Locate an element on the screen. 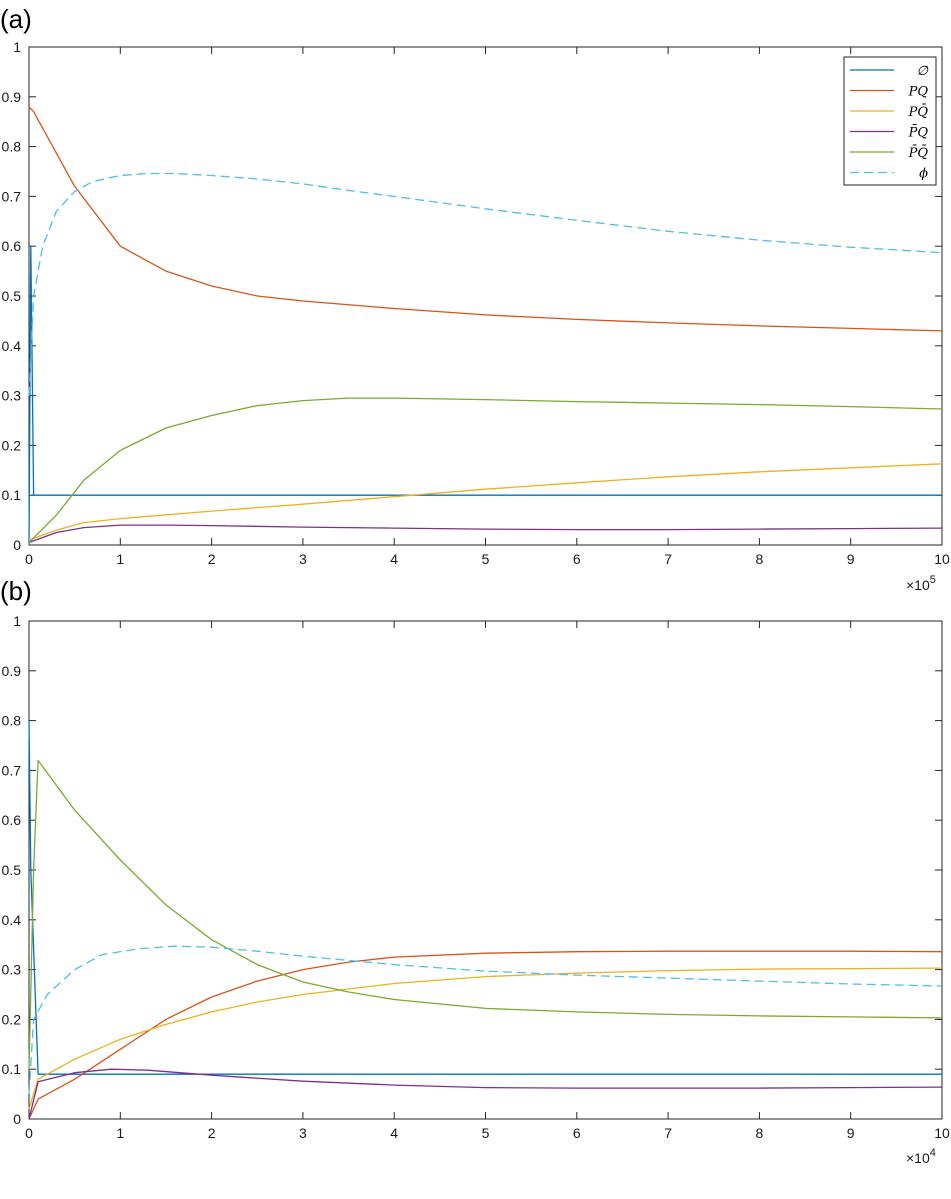 This screenshot has width=951, height=1199. panel-b-x-tick-label: 1 is located at coordinates (120, 1133).